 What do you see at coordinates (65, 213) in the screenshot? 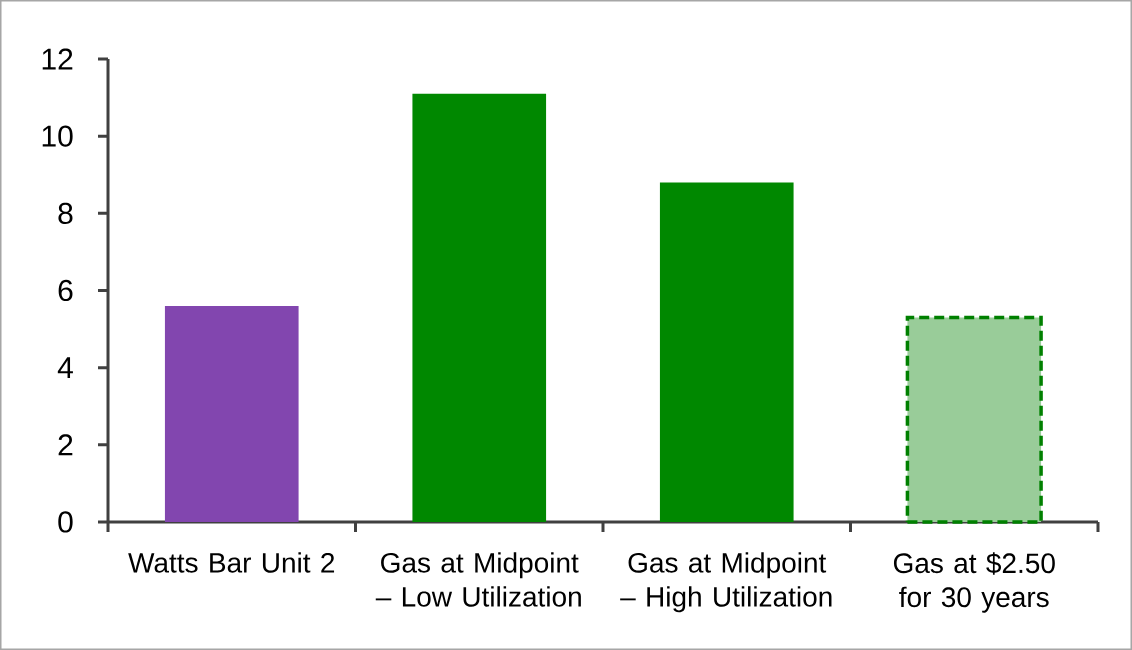
I see `y-tick-label: 8` at bounding box center [65, 213].